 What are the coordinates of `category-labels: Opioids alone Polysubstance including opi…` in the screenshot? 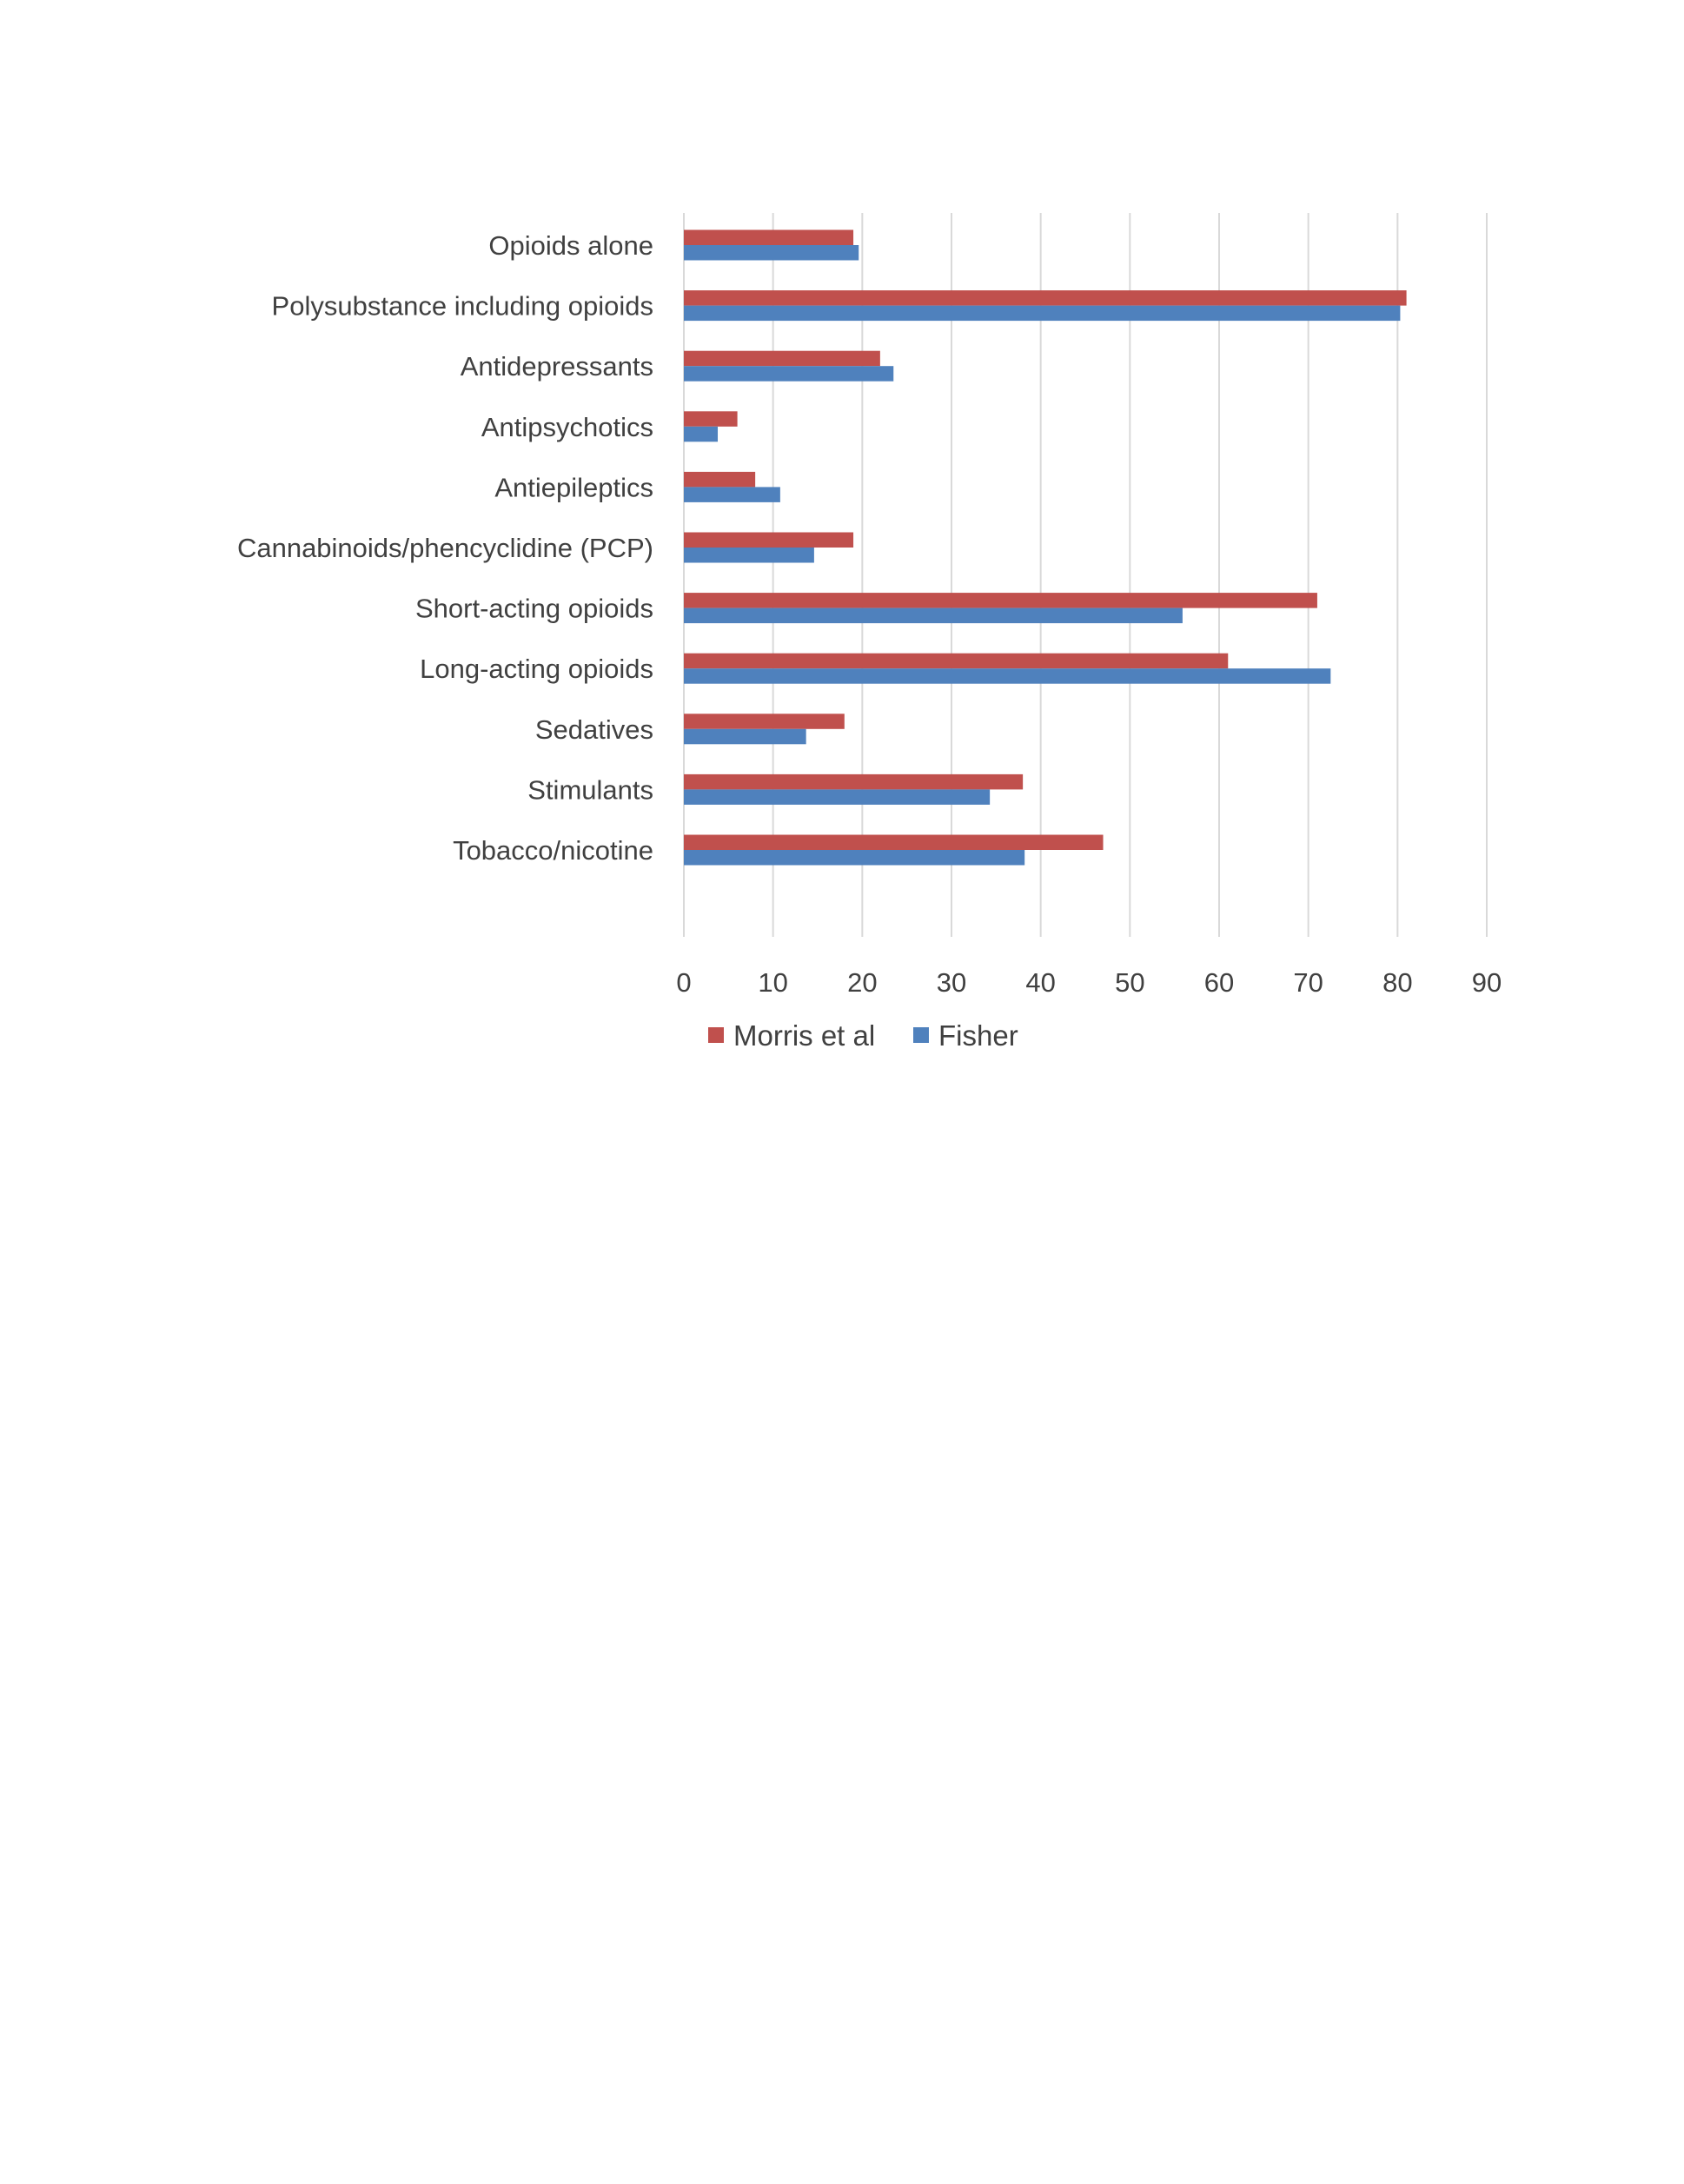 It's located at (445, 548).